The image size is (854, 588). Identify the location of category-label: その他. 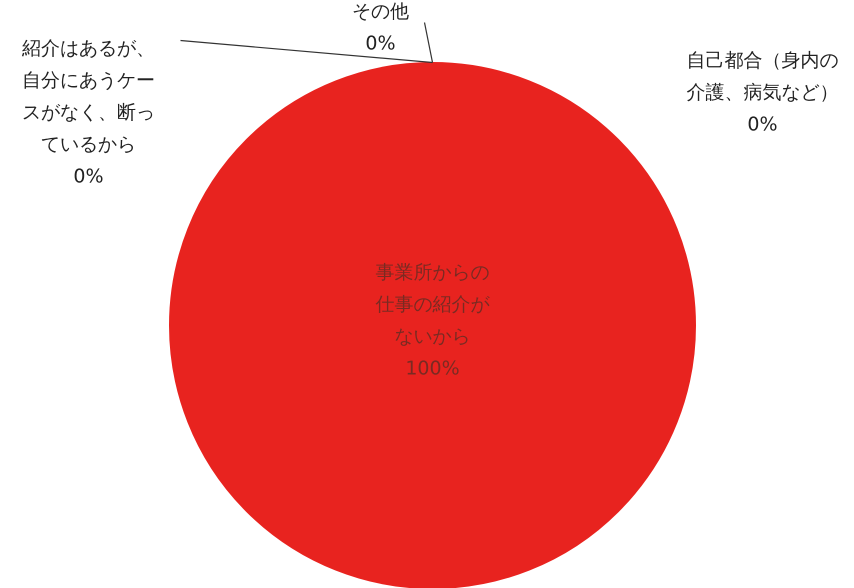
(380, 11).